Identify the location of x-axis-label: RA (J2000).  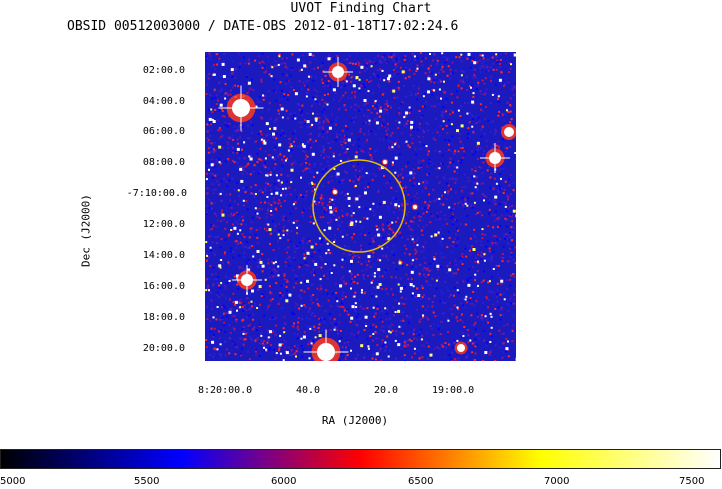
(355, 420).